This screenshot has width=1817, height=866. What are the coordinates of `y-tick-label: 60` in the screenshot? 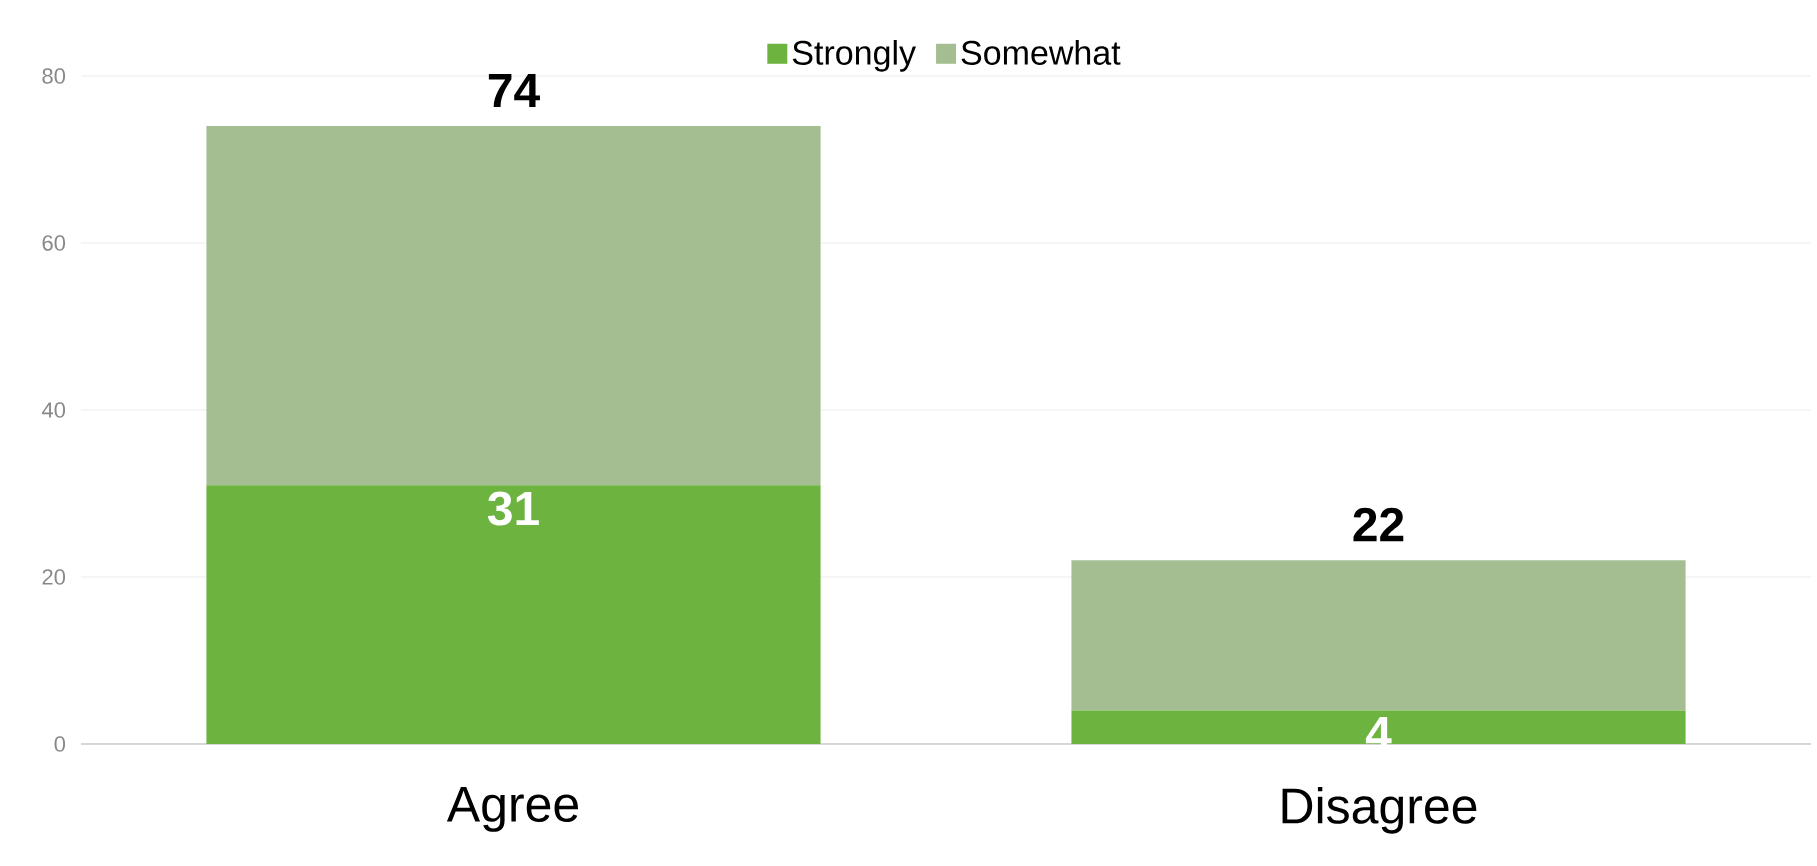 It's located at (54, 243).